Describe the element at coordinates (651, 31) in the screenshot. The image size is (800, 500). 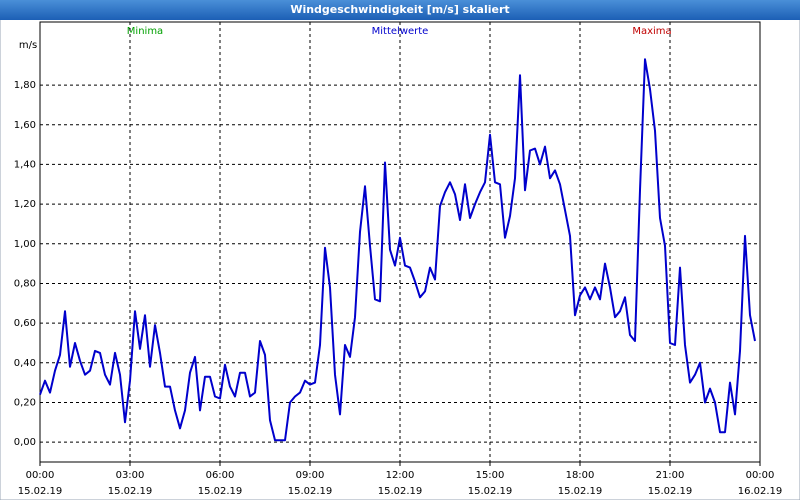
I see `header-label: Maxima` at that location.